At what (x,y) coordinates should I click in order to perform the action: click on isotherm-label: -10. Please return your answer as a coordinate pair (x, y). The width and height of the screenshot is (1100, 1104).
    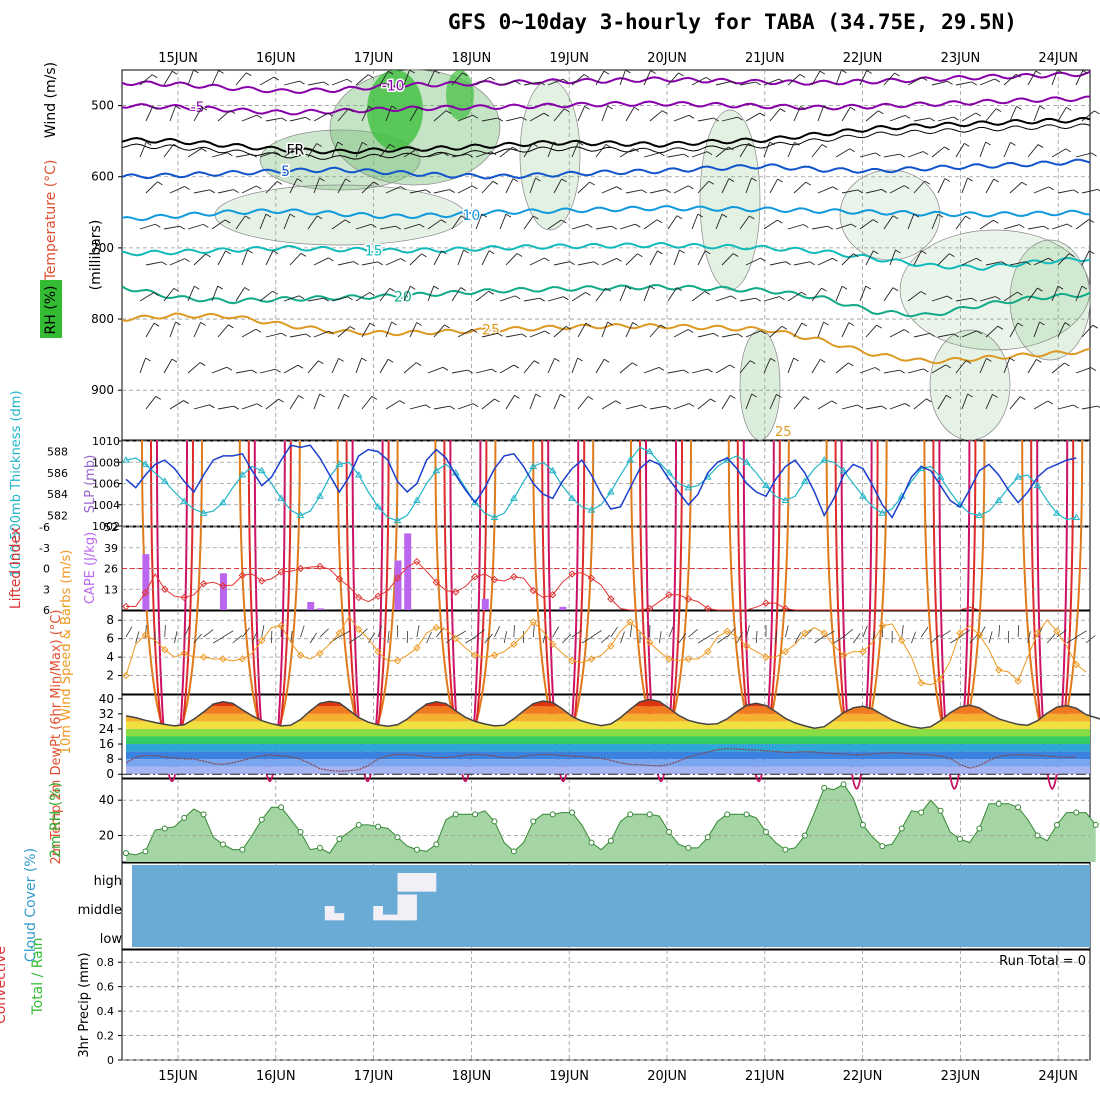
    Looking at the image, I should click on (393, 87).